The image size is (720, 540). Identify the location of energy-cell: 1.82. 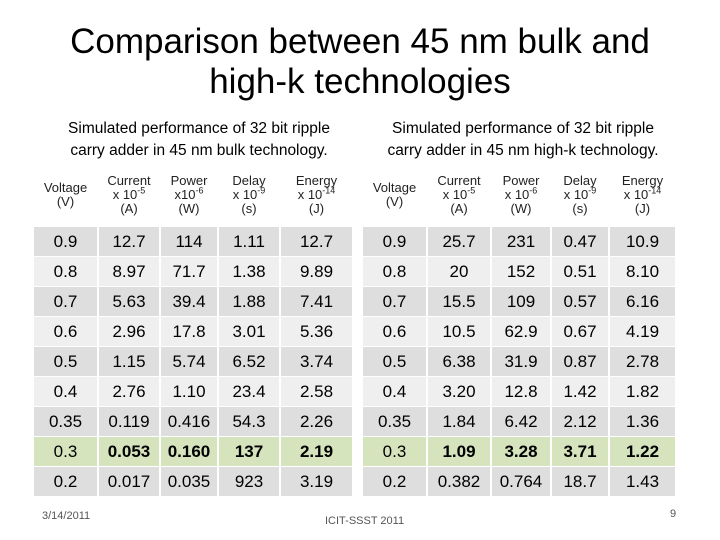
(641, 391).